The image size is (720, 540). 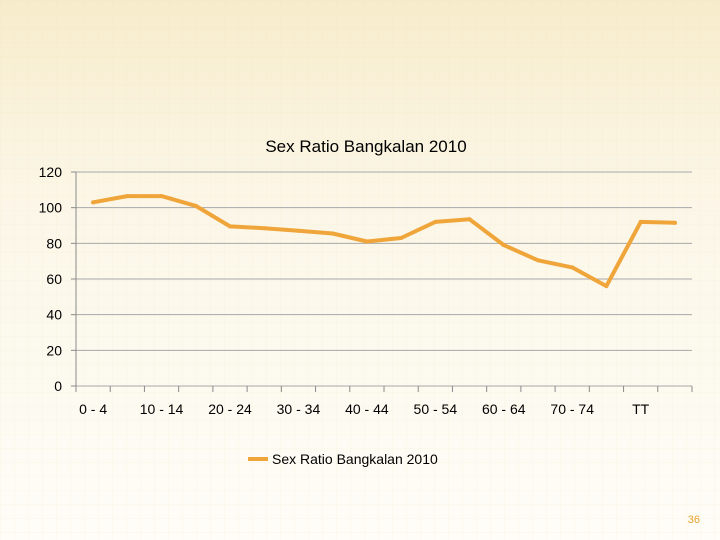 I want to click on y-axis: 0 20 40 60 80 100 120, so click(x=58, y=279).